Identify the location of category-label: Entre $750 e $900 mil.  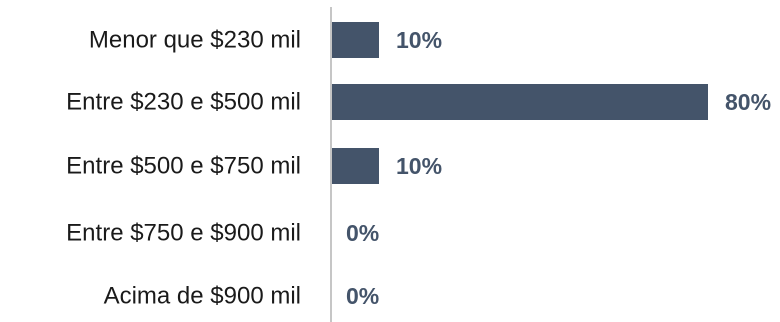
(183, 233).